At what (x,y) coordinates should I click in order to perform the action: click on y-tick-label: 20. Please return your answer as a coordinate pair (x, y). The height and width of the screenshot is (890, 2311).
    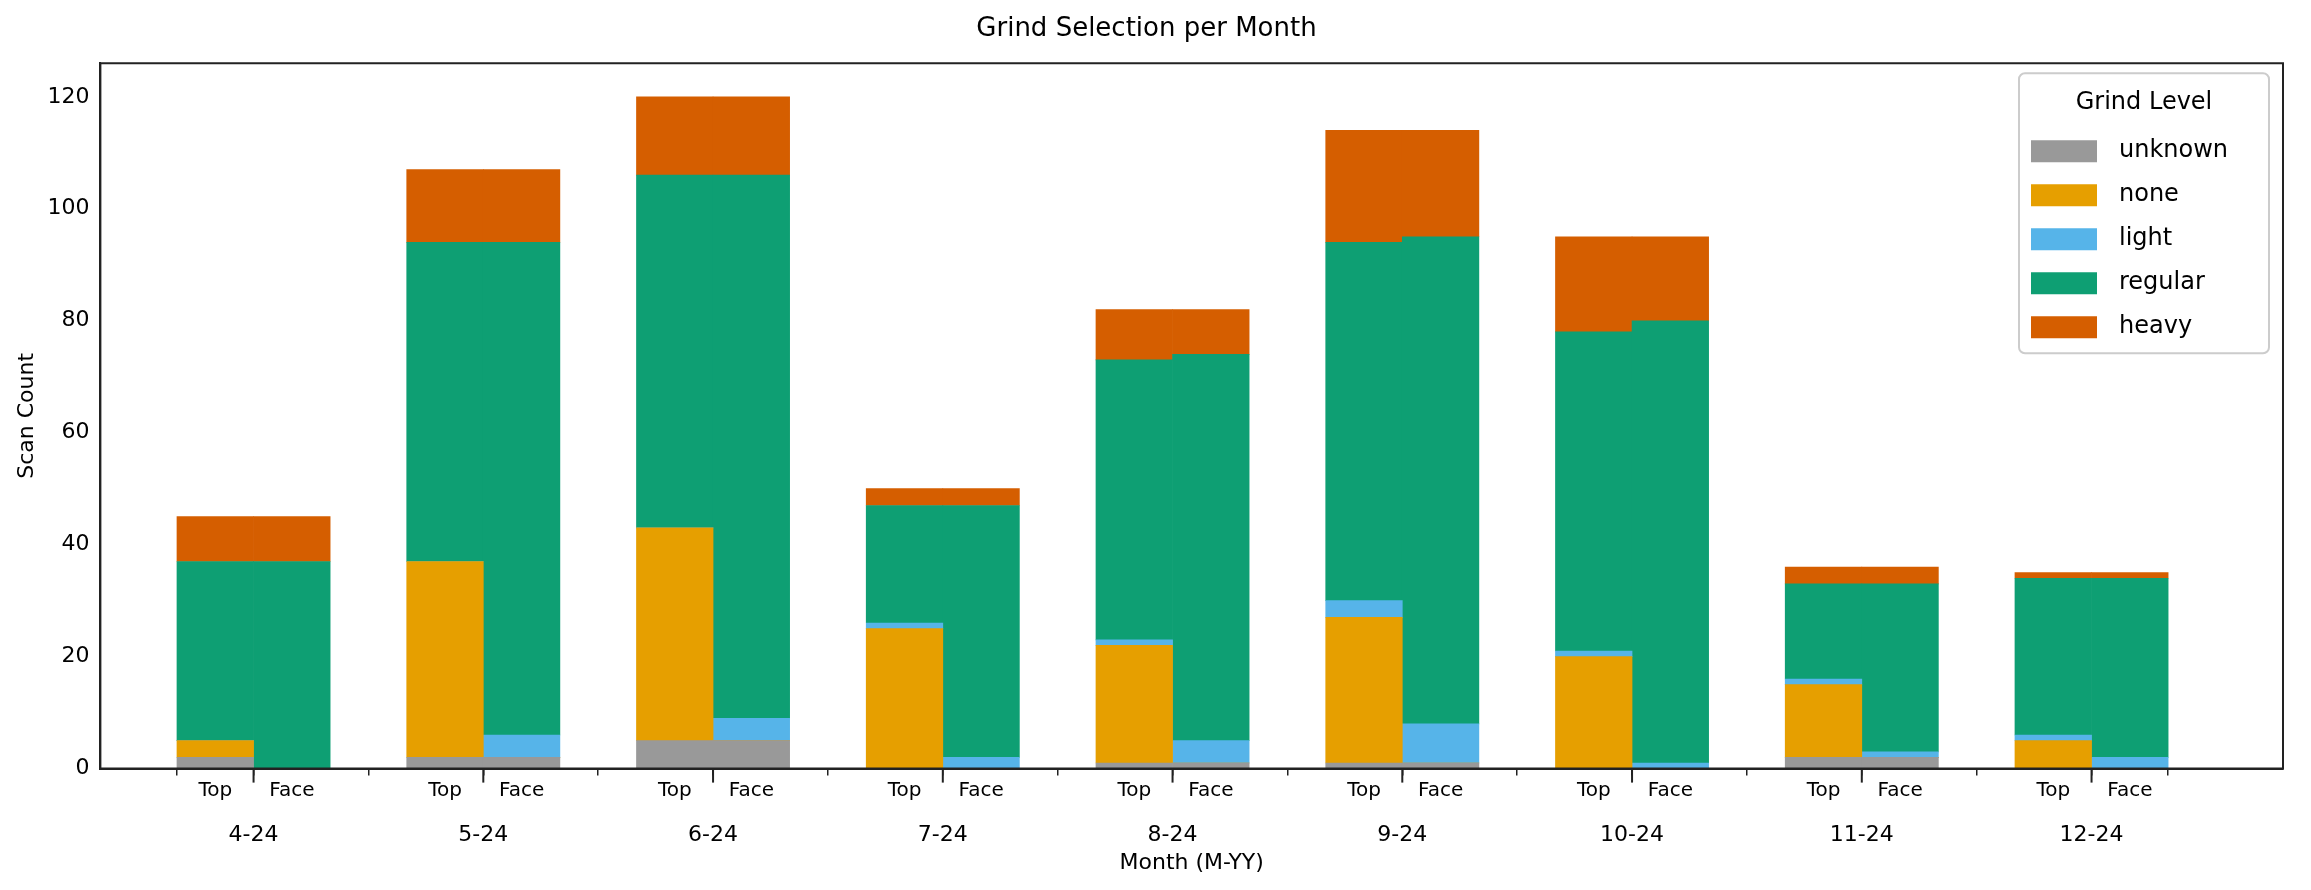
    Looking at the image, I should click on (75, 655).